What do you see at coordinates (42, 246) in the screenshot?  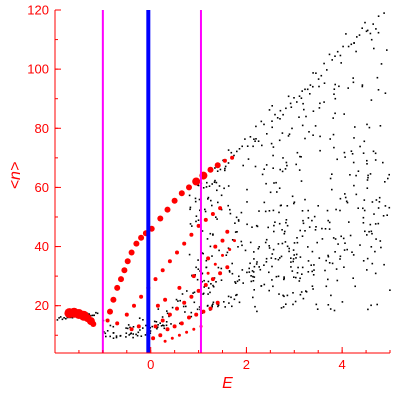 I see `y-tick-label: 40` at bounding box center [42, 246].